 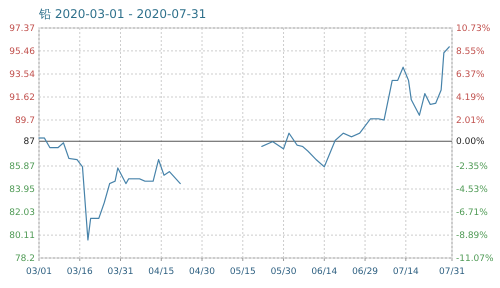 What do you see at coordinates (471, 121) in the screenshot?
I see `y2-tick-label: 2.01%` at bounding box center [471, 121].